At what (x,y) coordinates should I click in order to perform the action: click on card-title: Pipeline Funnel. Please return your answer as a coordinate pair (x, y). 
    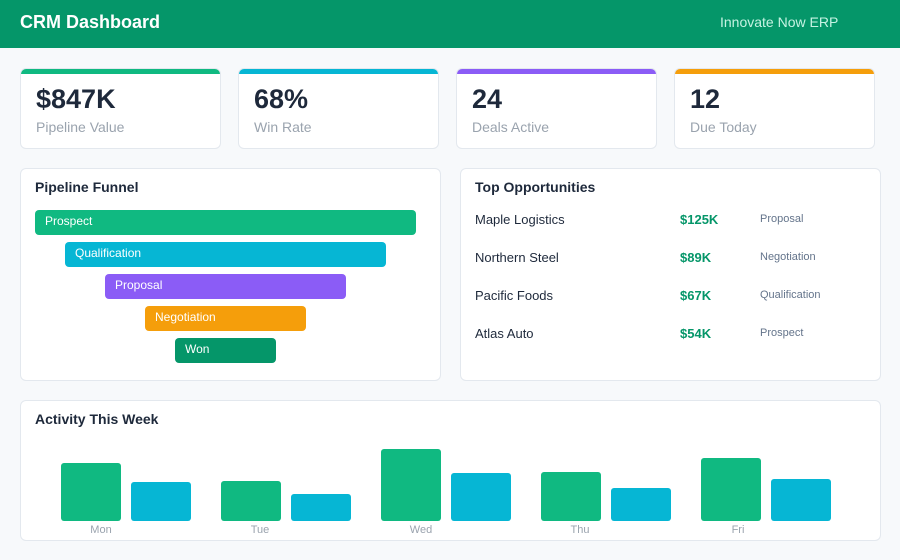
    Looking at the image, I should click on (87, 187).